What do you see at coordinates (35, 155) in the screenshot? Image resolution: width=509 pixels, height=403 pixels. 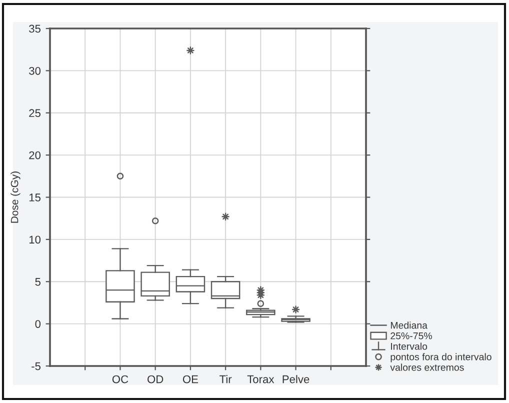 I see `y-tick-label: 20` at bounding box center [35, 155].